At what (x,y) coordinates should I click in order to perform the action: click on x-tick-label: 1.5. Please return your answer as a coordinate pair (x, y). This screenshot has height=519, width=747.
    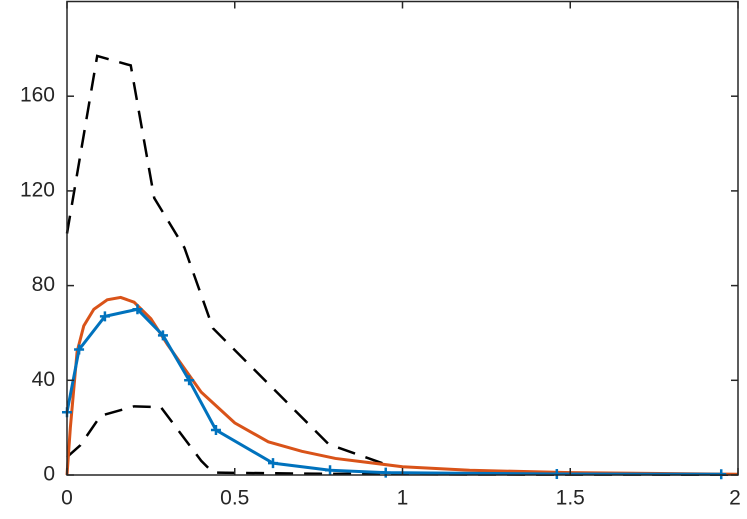
    Looking at the image, I should click on (570, 498).